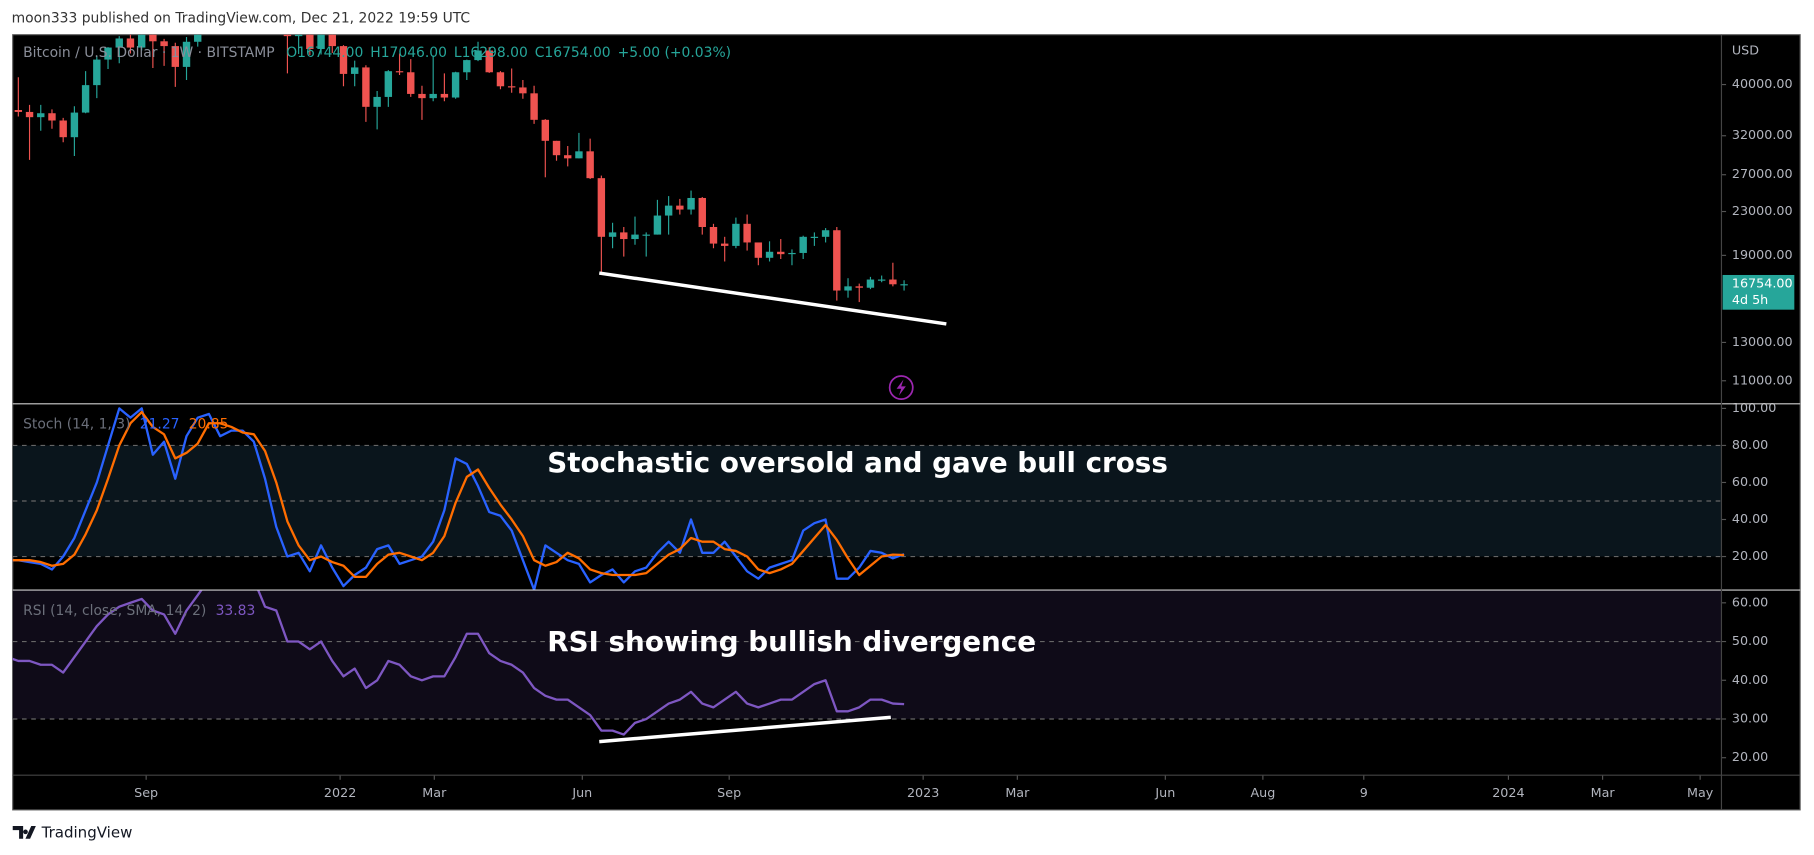  I want to click on x-tick-label: Aug, so click(1262, 792).